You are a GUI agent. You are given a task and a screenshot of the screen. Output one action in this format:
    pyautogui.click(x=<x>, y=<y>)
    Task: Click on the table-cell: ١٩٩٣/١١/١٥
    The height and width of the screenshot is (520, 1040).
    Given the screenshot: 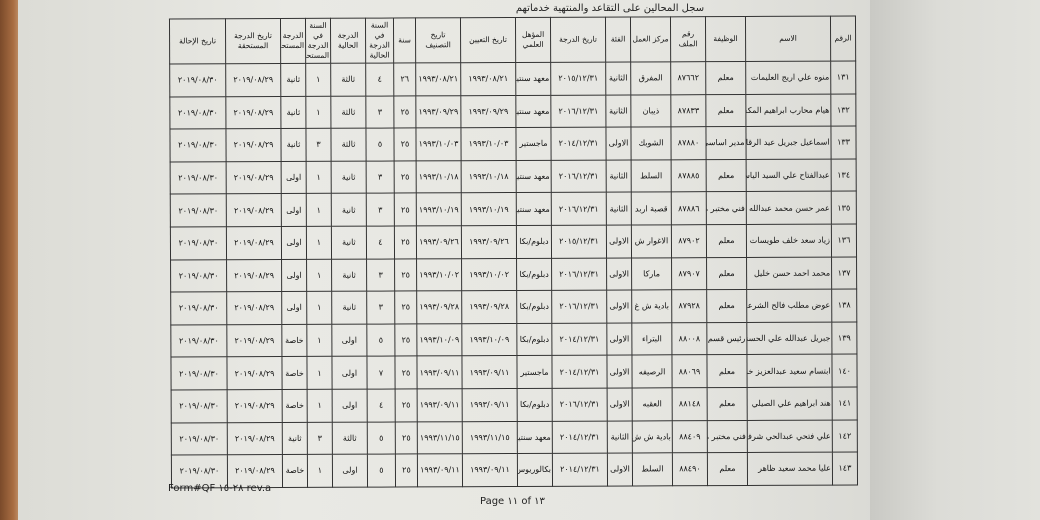 What is the action you would take?
    pyautogui.click(x=440, y=438)
    